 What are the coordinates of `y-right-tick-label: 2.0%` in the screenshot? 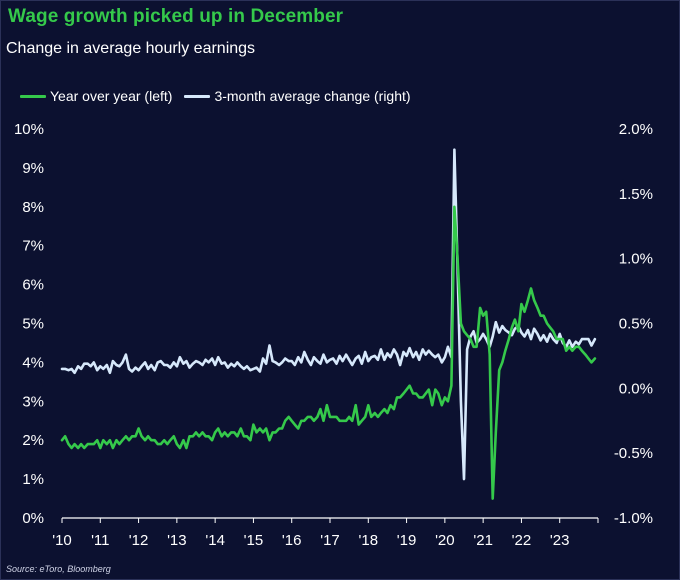 It's located at (636, 129).